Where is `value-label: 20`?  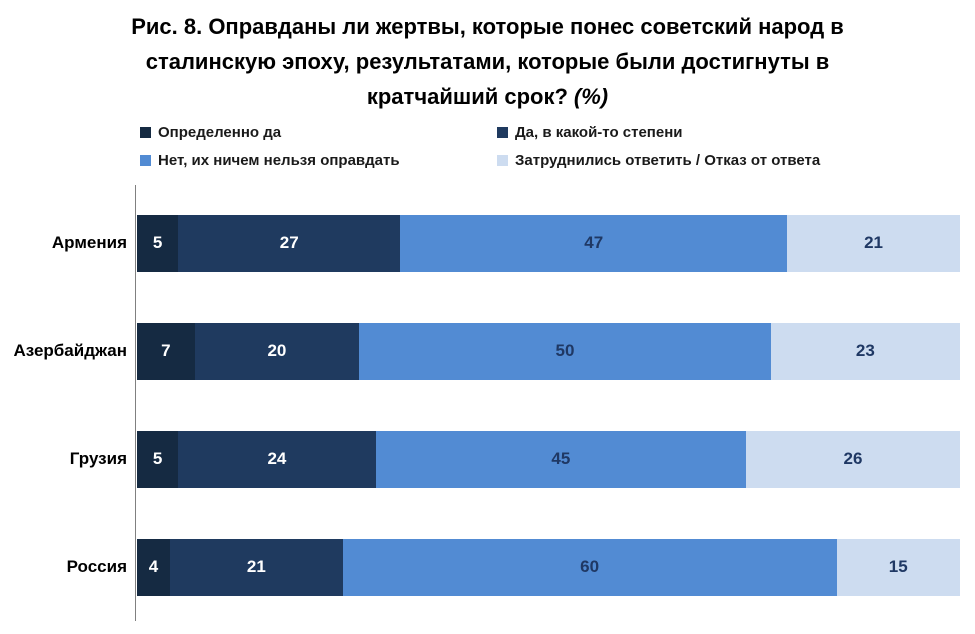
value-label: 20 is located at coordinates (277, 350).